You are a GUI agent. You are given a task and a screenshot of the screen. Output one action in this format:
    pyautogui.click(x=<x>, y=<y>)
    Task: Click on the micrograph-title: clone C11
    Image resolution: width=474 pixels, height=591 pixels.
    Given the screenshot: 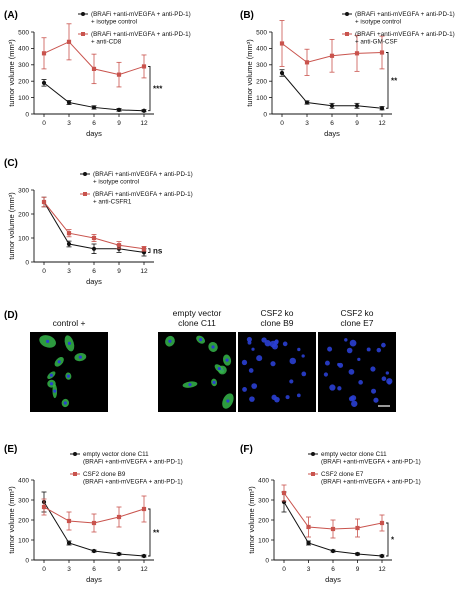 What is the action you would take?
    pyautogui.click(x=197, y=323)
    